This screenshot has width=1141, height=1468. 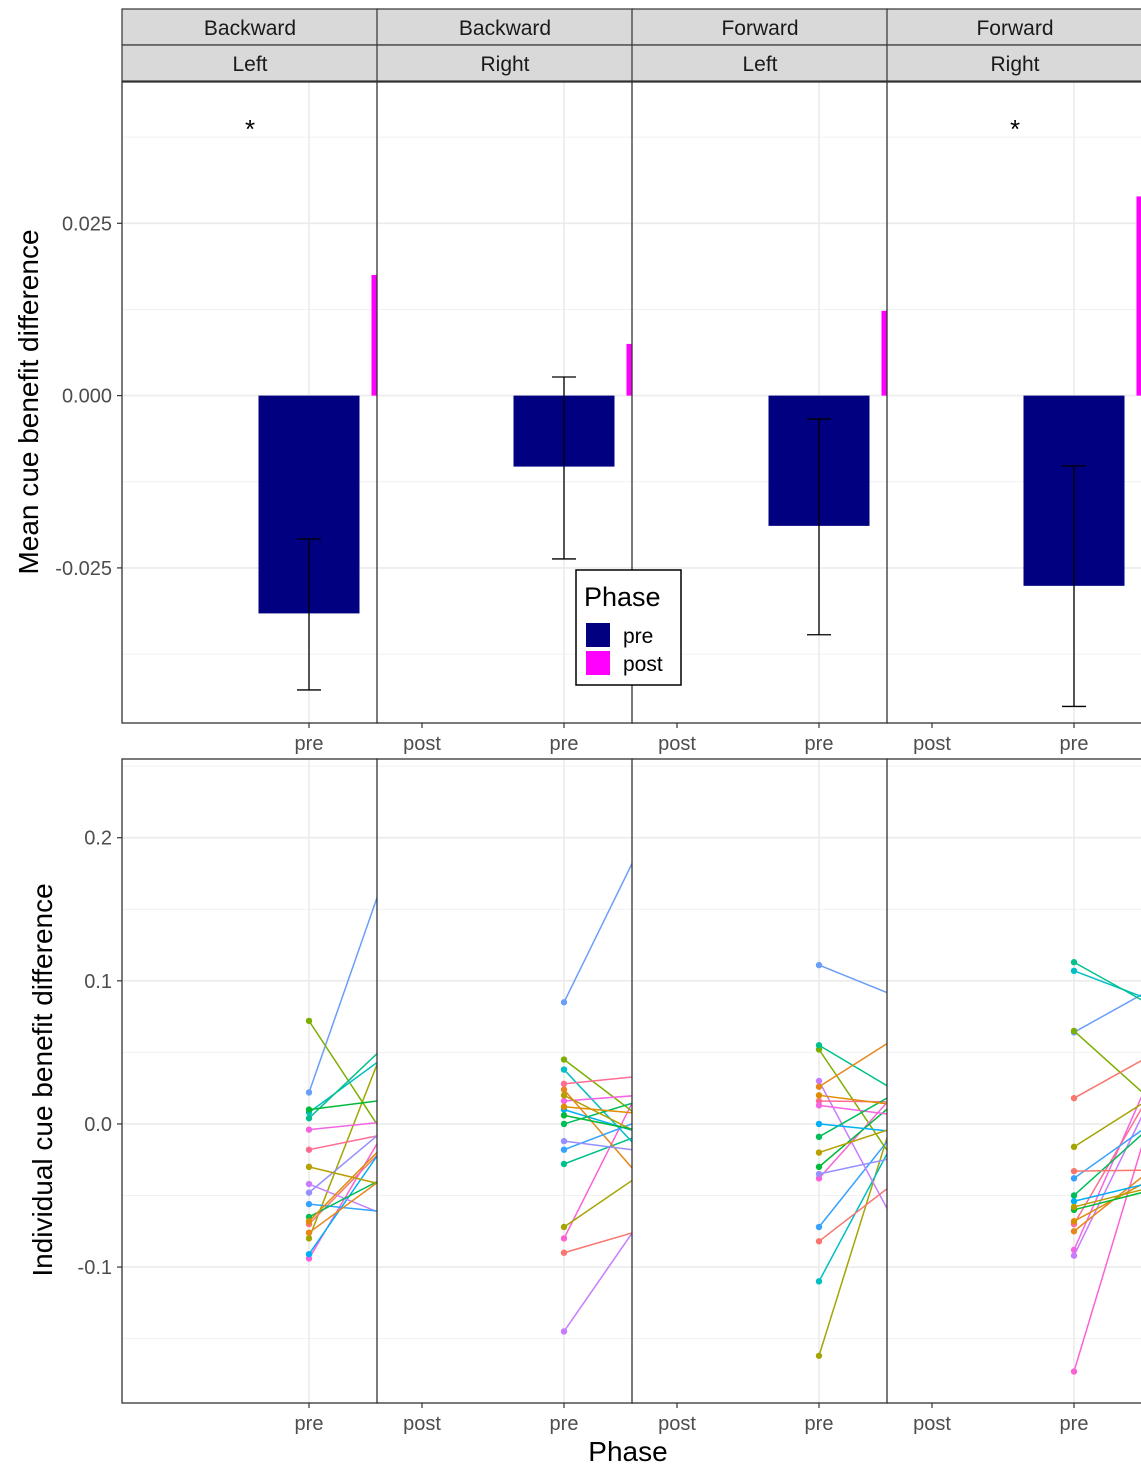 What do you see at coordinates (83, 569) in the screenshot?
I see `y-tick-label: -0.025` at bounding box center [83, 569].